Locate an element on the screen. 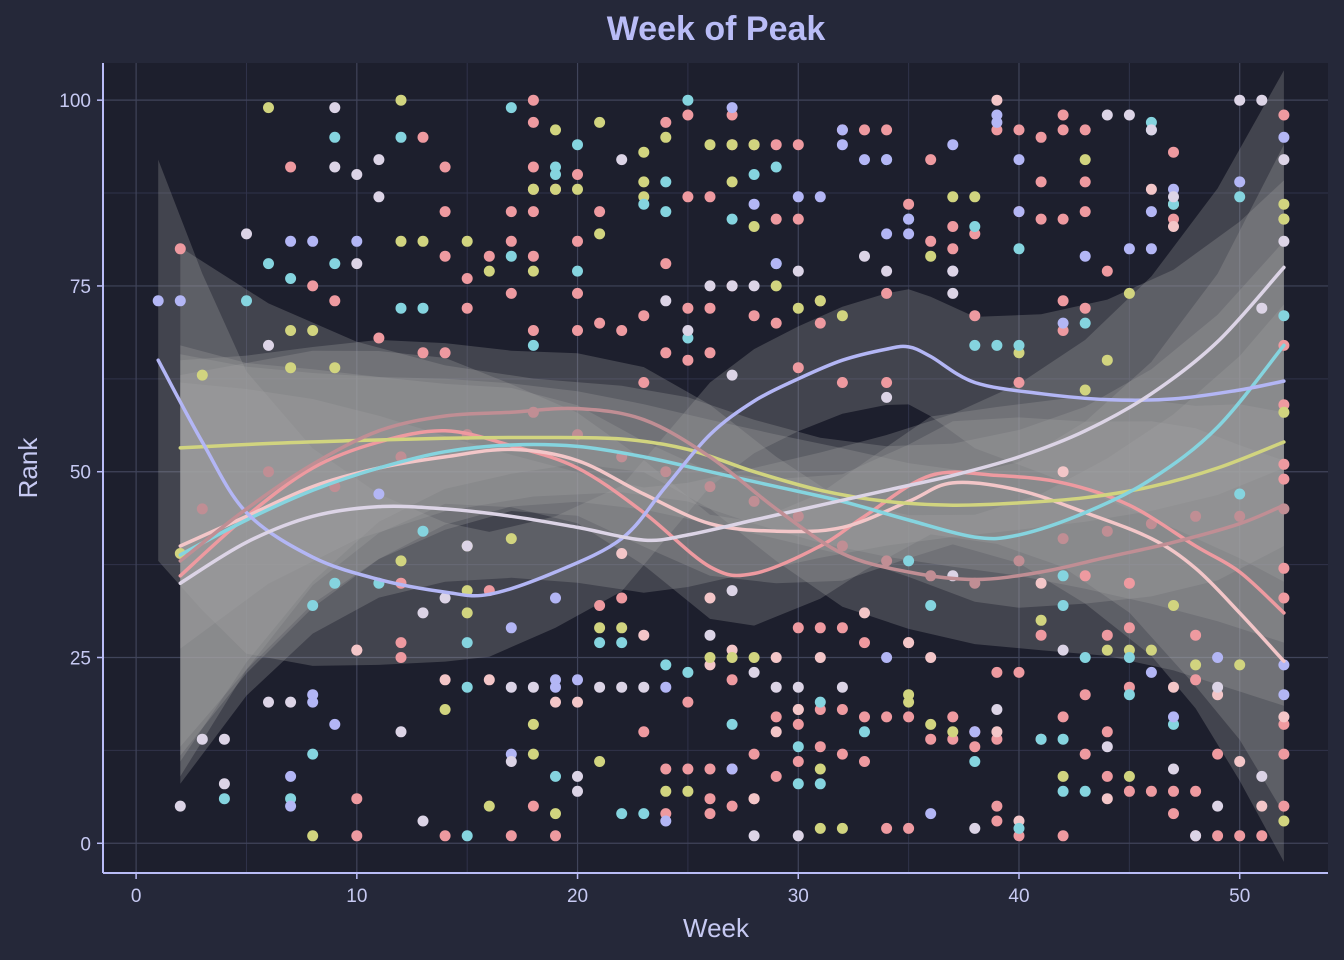  y-tick-label: 100 is located at coordinates (75, 101).